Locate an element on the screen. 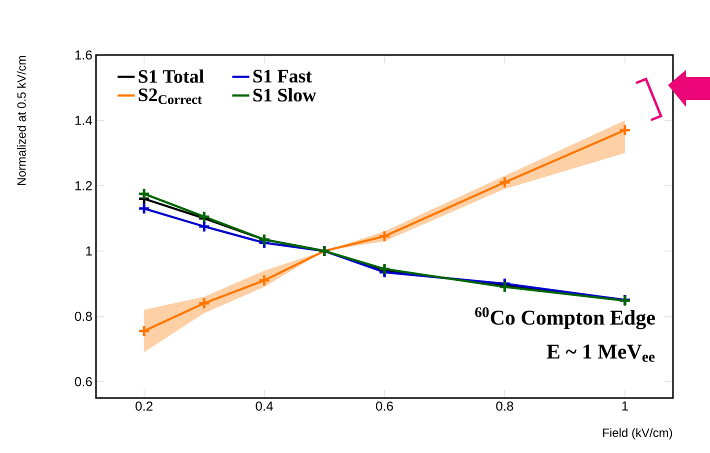  x-tick-label: 0.2 is located at coordinates (144, 406).